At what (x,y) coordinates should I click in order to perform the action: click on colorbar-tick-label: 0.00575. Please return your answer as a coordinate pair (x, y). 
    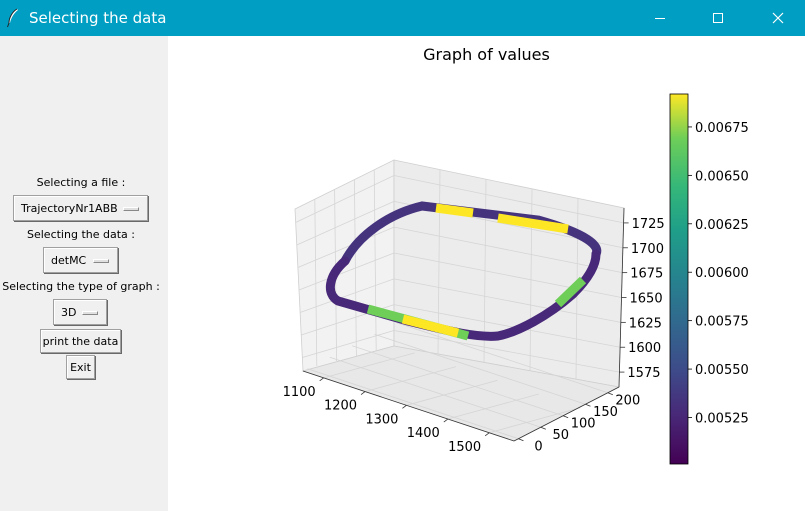
    Looking at the image, I should click on (722, 322).